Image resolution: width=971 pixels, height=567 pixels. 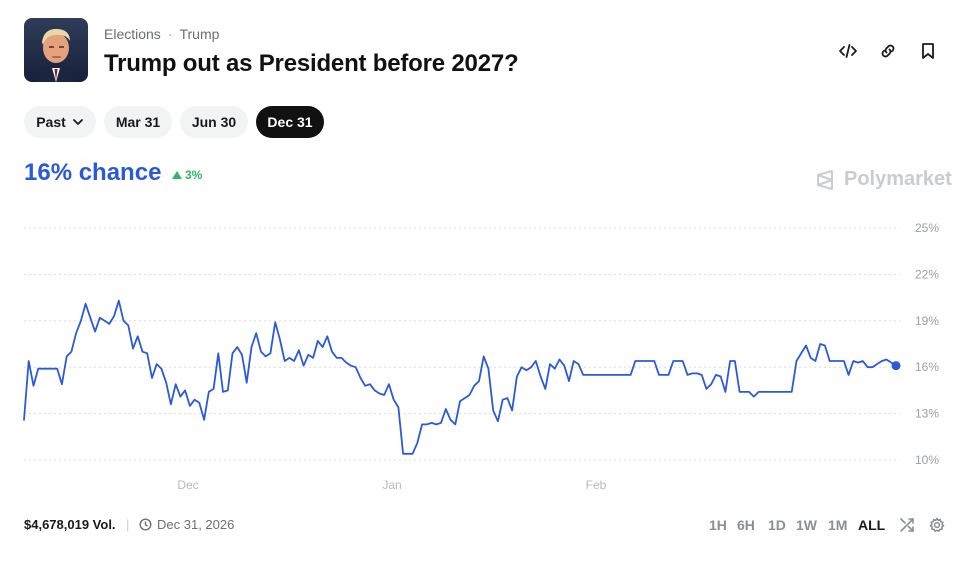 What do you see at coordinates (746, 525) in the screenshot?
I see `range-6h: 6H` at bounding box center [746, 525].